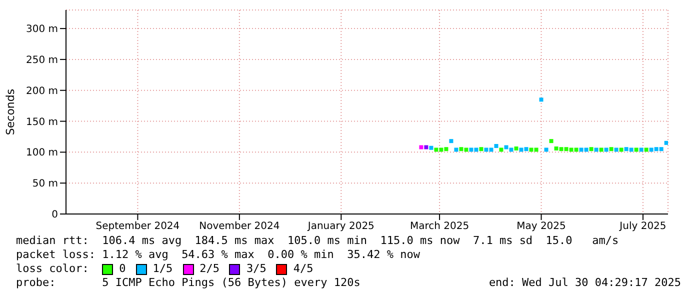 This screenshot has width=697, height=297. Describe the element at coordinates (122, 269) in the screenshot. I see `legend-label: 0` at that location.